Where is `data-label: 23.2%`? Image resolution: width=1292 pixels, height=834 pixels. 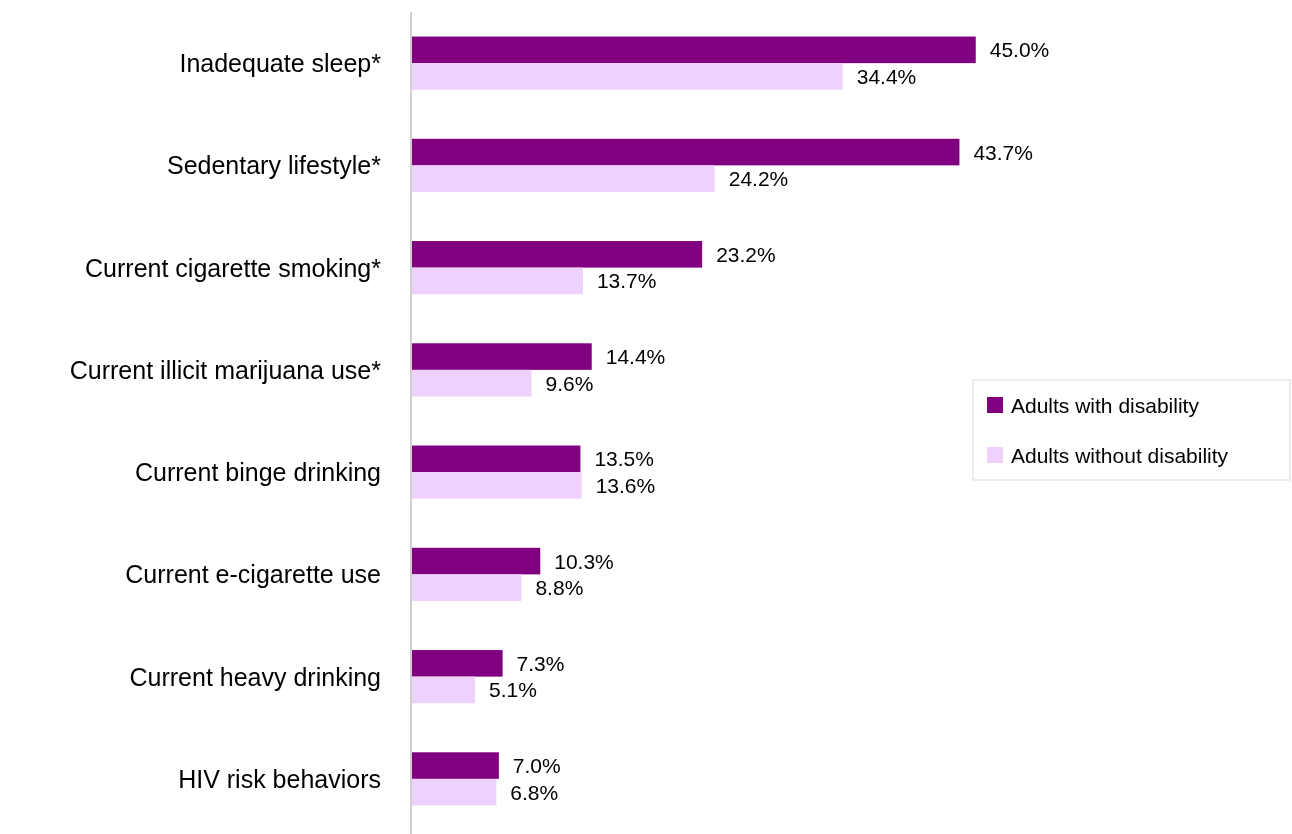 data-label: 23.2% is located at coordinates (746, 254).